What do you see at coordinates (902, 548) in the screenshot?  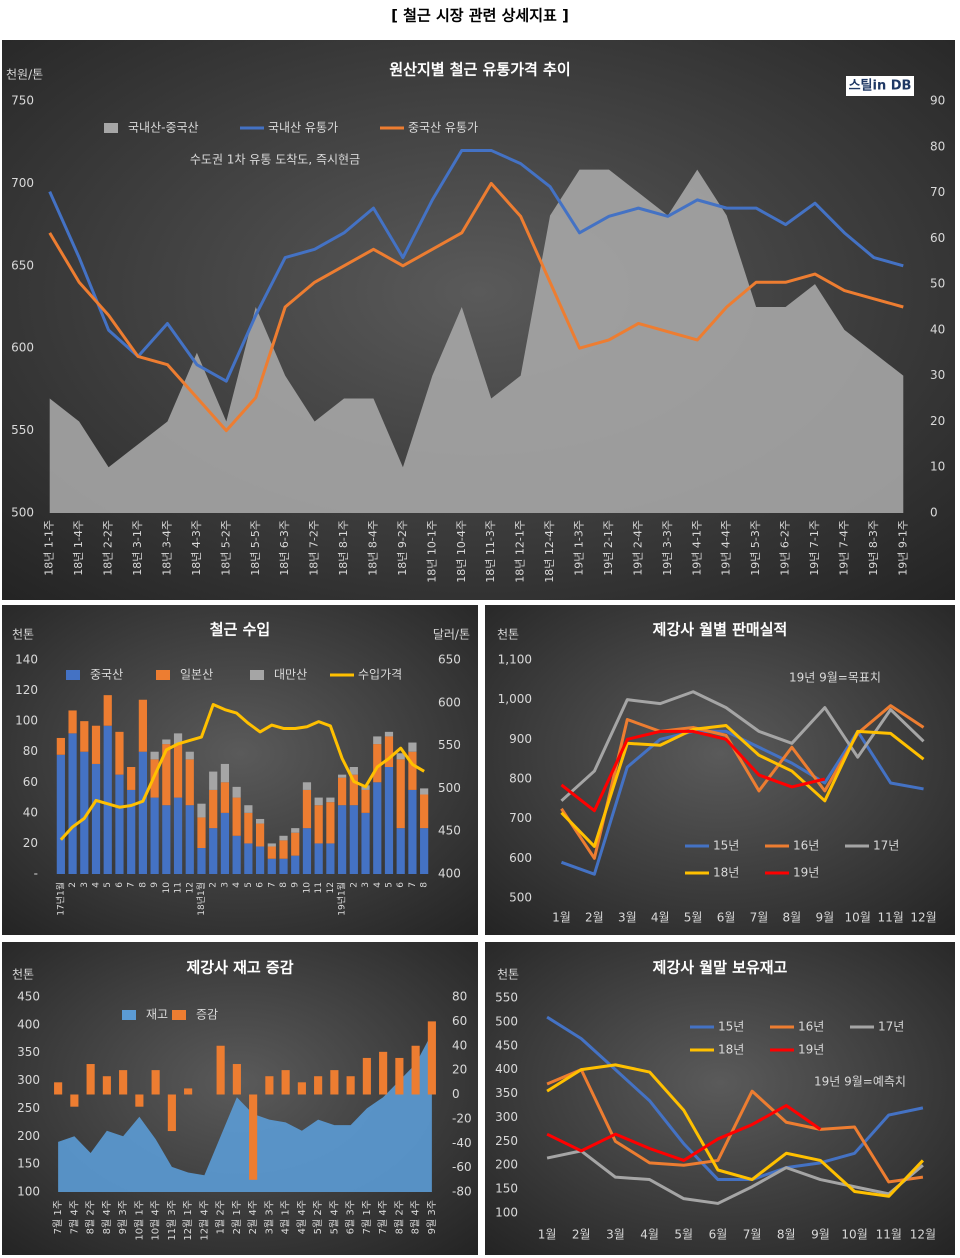 I see `x-tick-label: 19년 9-1주` at bounding box center [902, 548].